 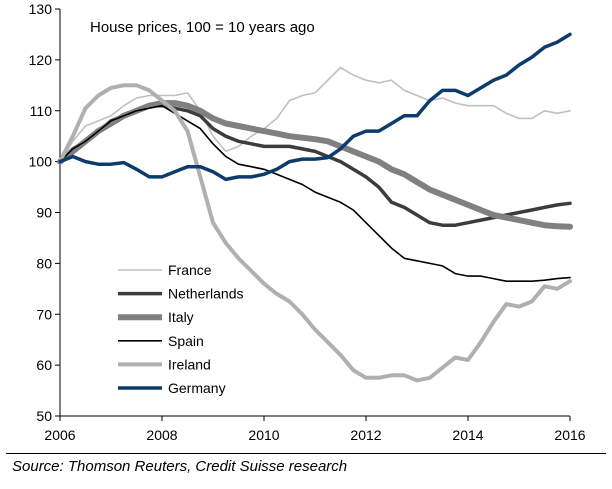 I want to click on chart-title: House prices, 100 = 10 years ago, so click(x=202, y=27).